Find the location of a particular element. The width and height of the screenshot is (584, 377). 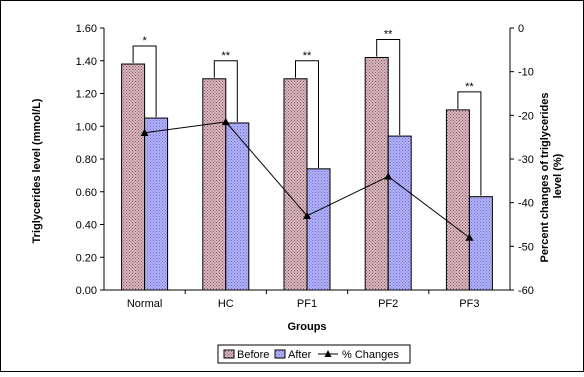

x-tick-label: PF2 is located at coordinates (388, 304).